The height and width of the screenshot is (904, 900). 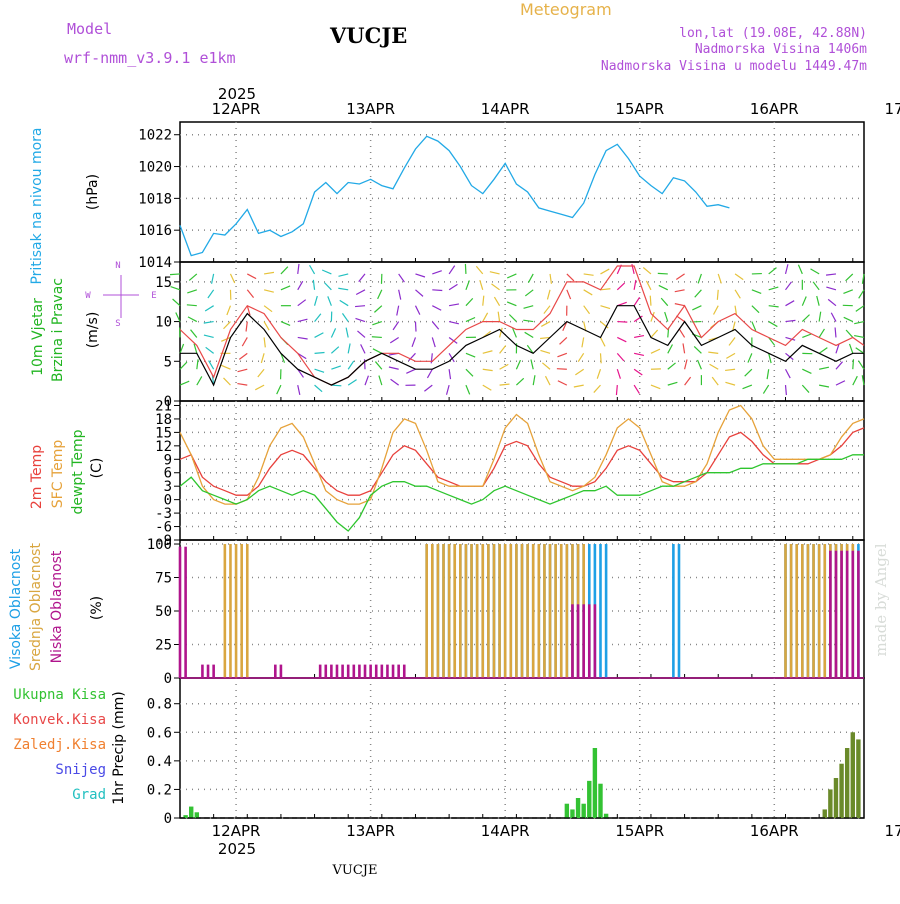 What do you see at coordinates (522, 325) in the screenshot?
I see `wind-gust-line` at bounding box center [522, 325].